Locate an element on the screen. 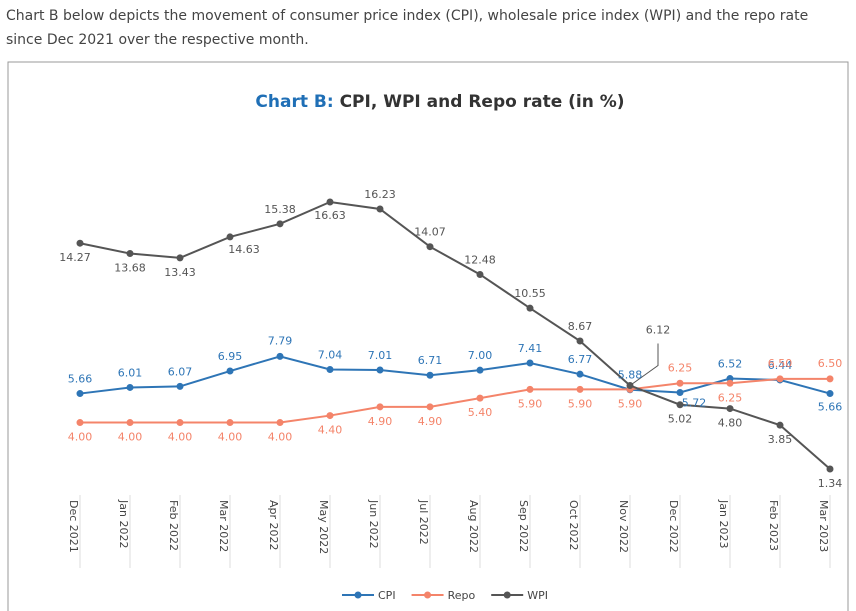  x-tick-label: Jan 2023 is located at coordinates (723, 523).